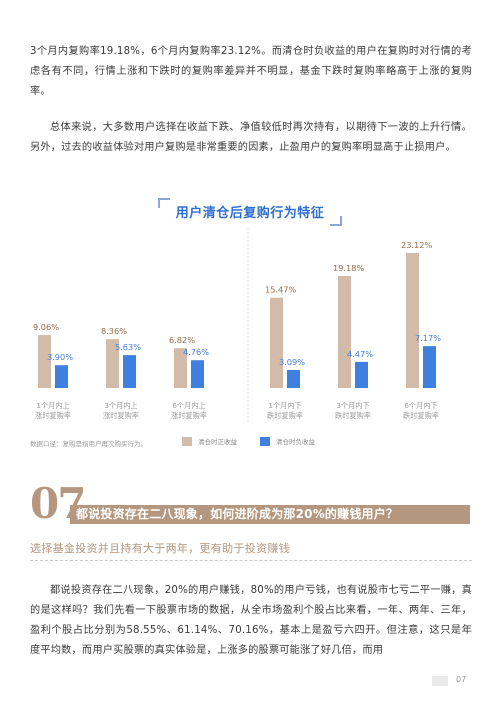 The height and width of the screenshot is (707, 500). What do you see at coordinates (416, 245) in the screenshot?
I see `label-positive-6: 23.12%` at bounding box center [416, 245].